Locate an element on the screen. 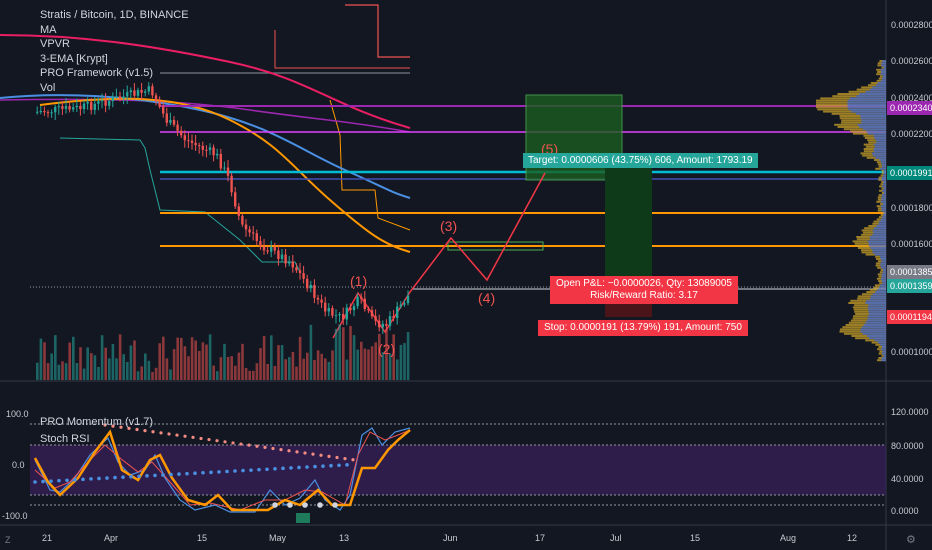  legend-3ema: 3-EMA [Krypt] is located at coordinates (74, 58).